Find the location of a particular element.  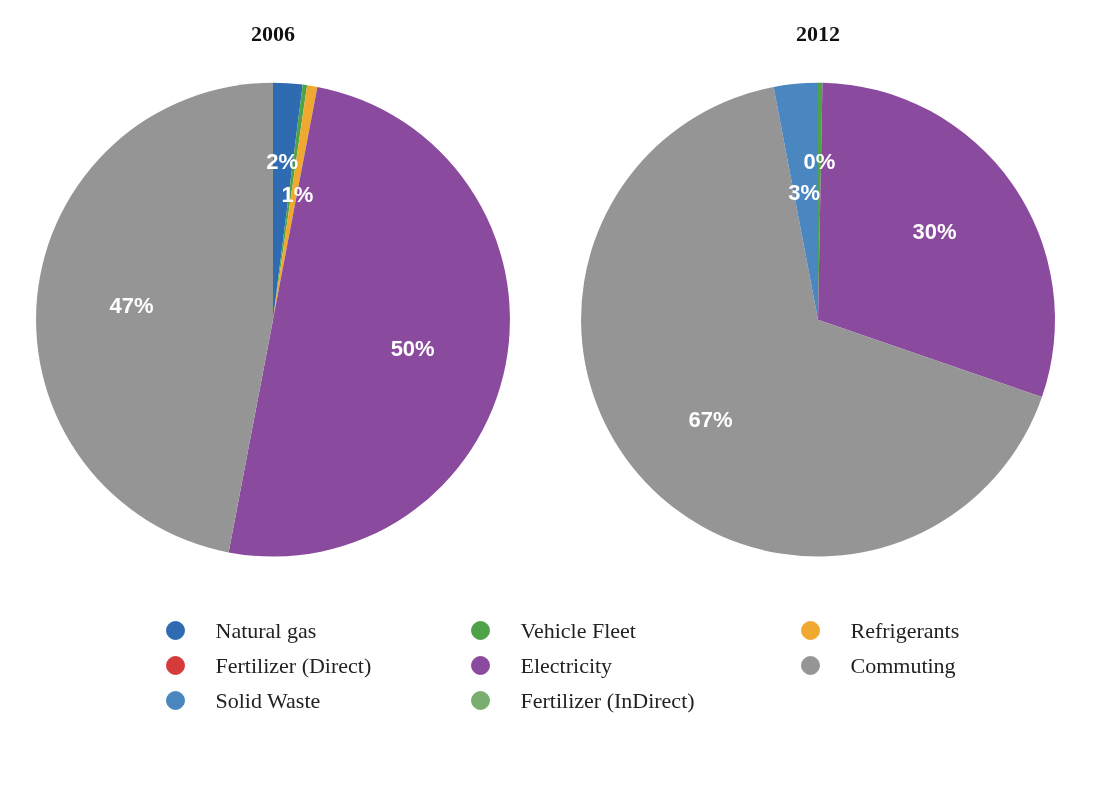

data-label: 0% is located at coordinates (819, 161).